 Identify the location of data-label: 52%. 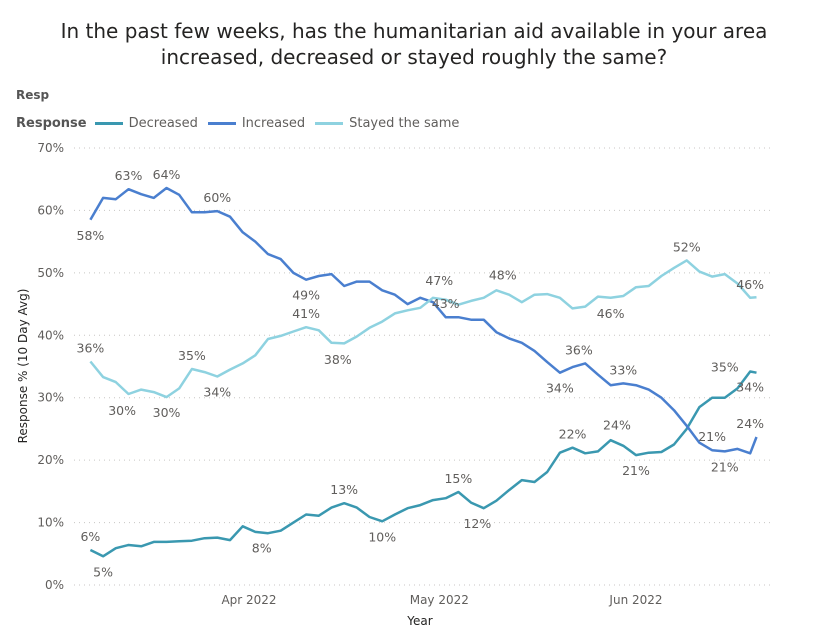
(687, 246).